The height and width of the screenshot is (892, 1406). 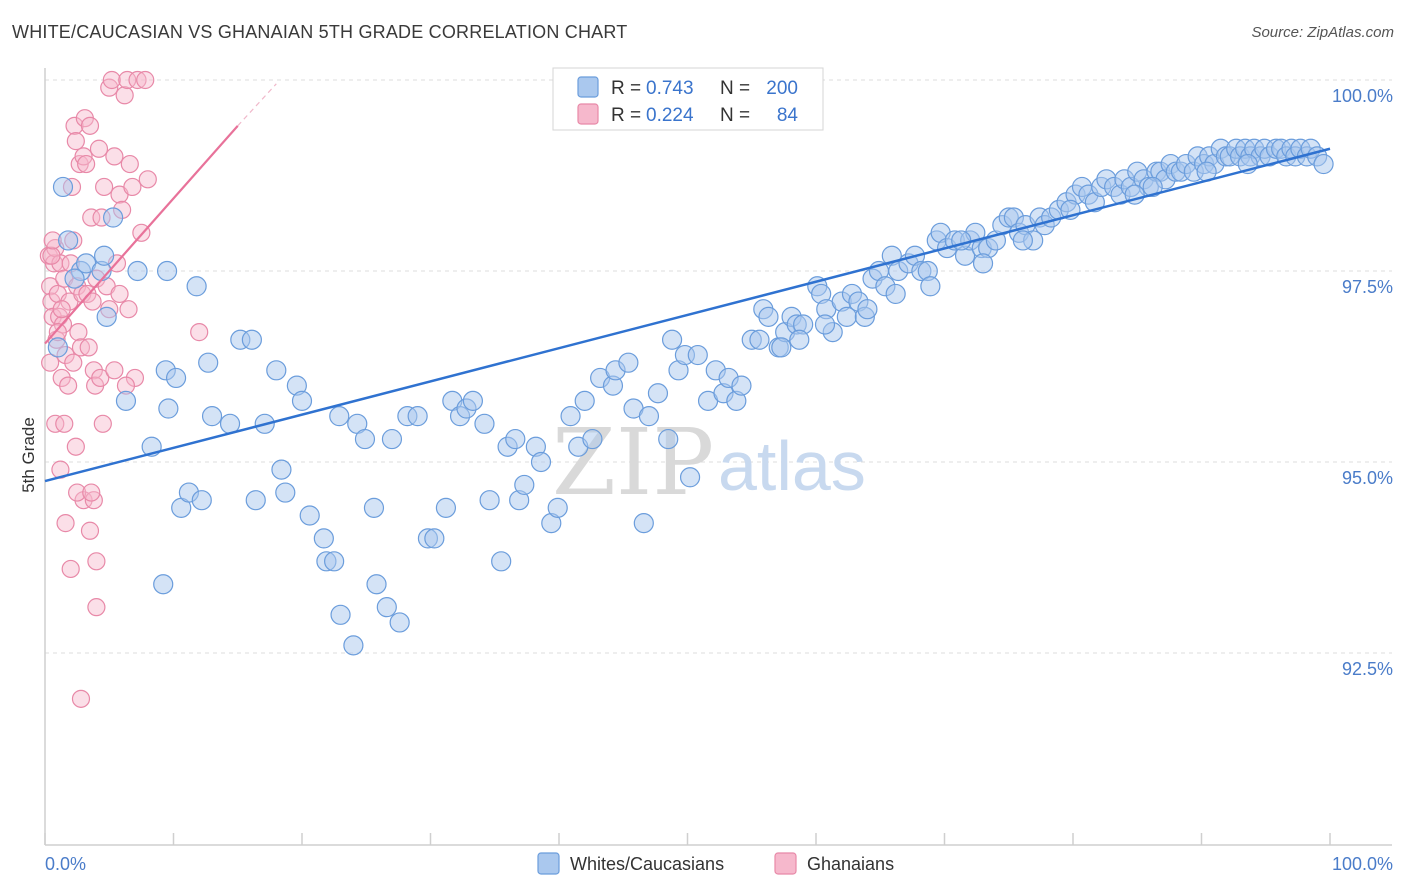 What do you see at coordinates (65, 864) in the screenshot?
I see `x-tick-label-min: 0.0%` at bounding box center [65, 864].